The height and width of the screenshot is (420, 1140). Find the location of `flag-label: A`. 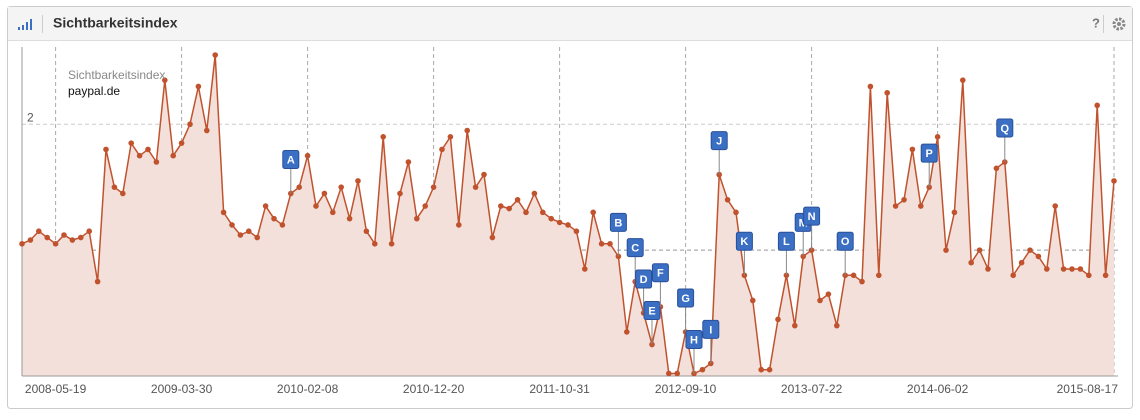

flag-label: A is located at coordinates (291, 160).